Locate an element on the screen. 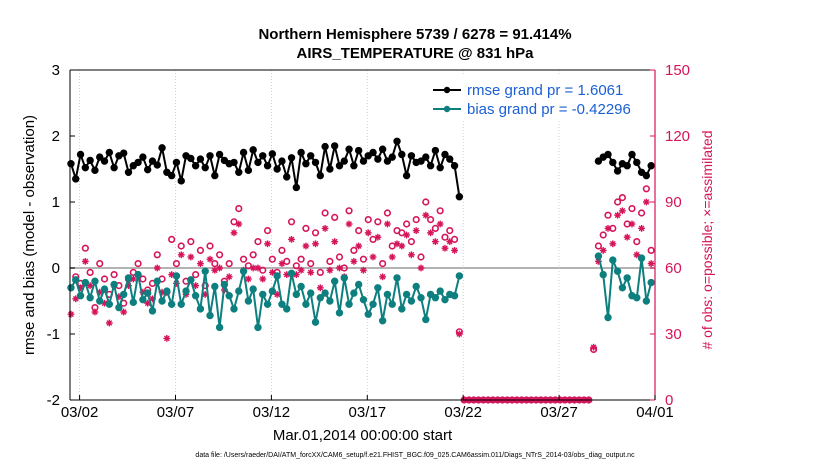 The width and height of the screenshot is (830, 470). y-tick-label: 1 is located at coordinates (56, 202).